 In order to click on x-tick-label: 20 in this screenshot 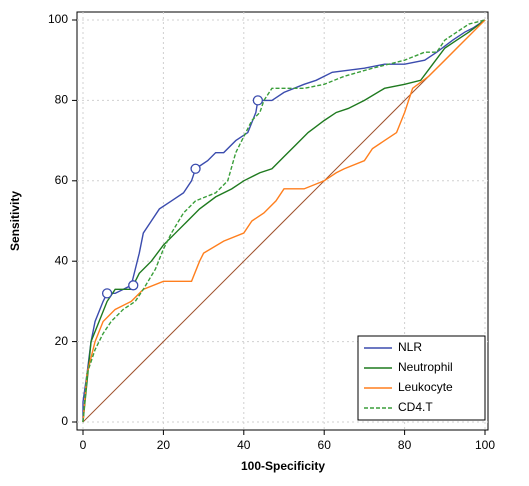, I will do `click(164, 445)`.